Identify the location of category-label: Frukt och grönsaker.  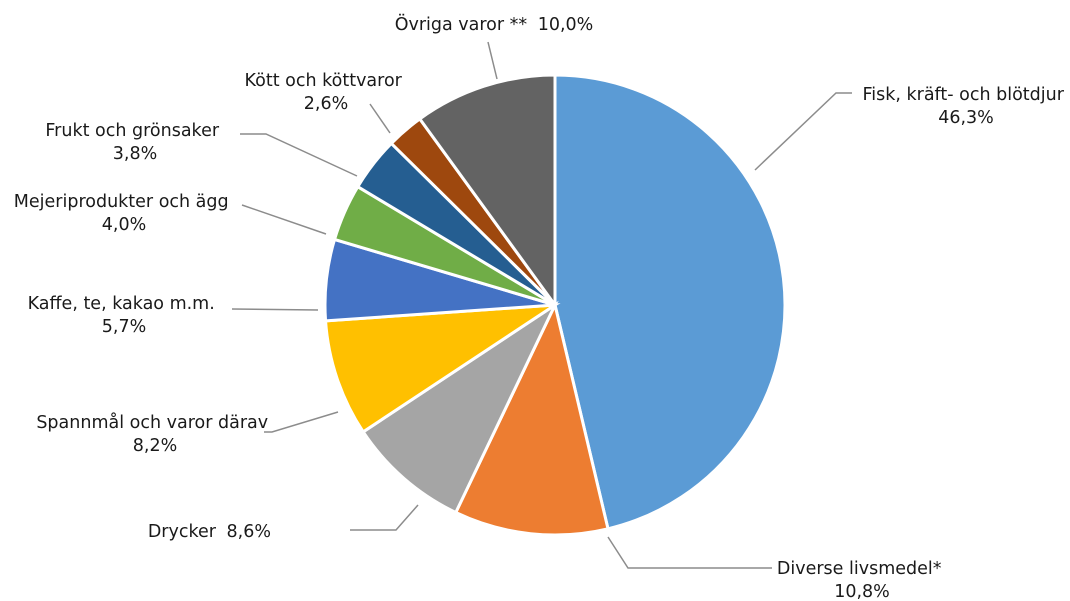
(132, 131).